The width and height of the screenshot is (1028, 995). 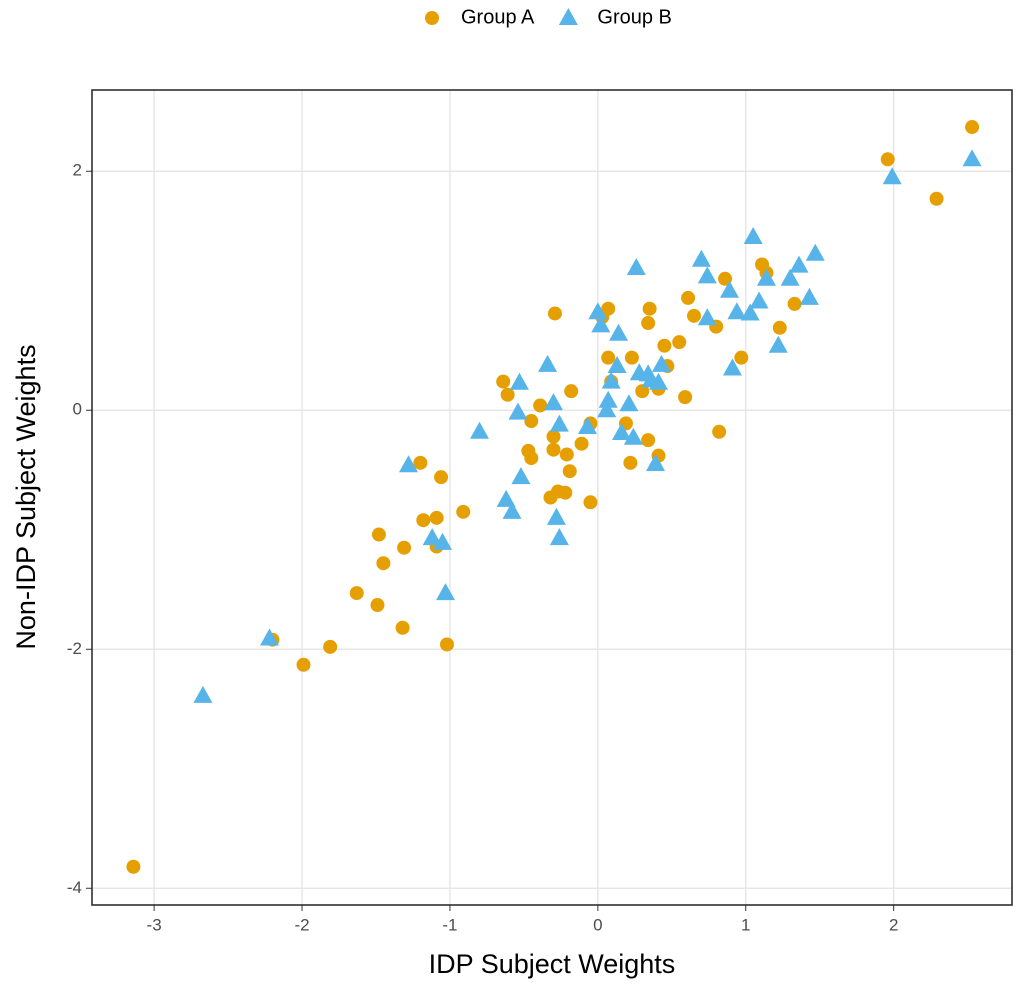 What do you see at coordinates (74, 887) in the screenshot?
I see `y-tick-label: -4` at bounding box center [74, 887].